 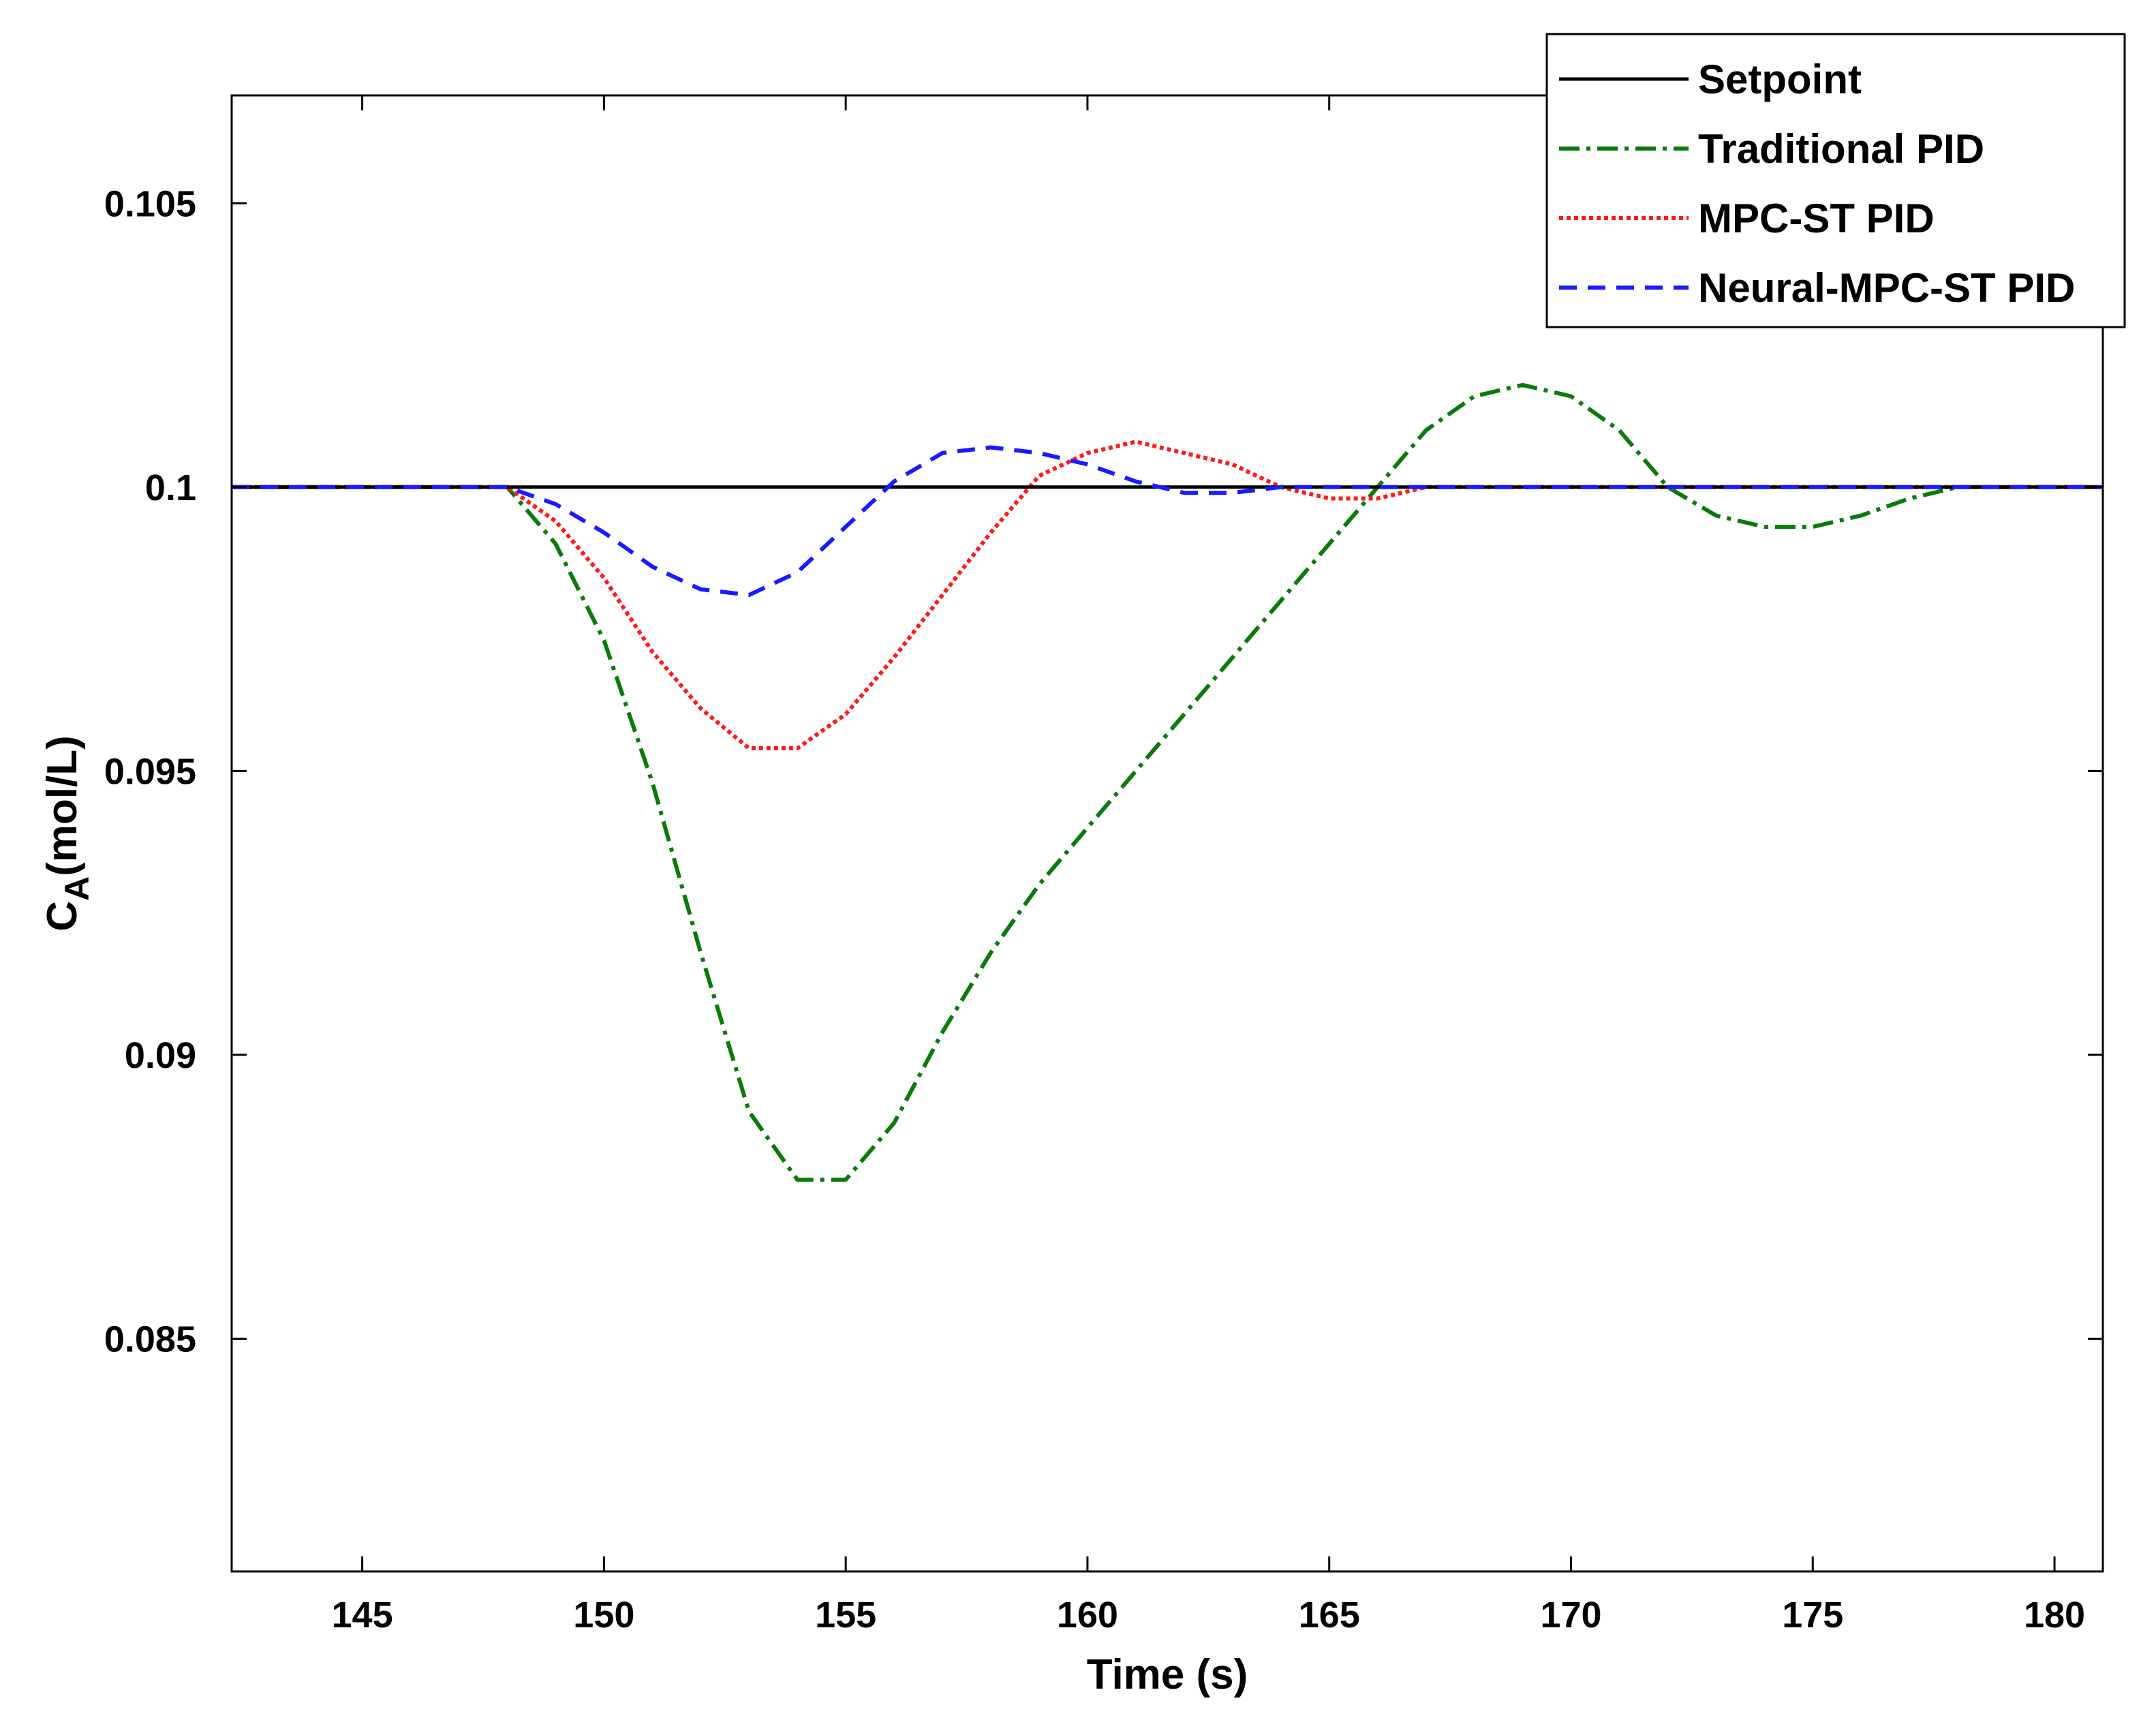 What do you see at coordinates (150, 771) in the screenshot?
I see `y-tick-label: 0.095` at bounding box center [150, 771].